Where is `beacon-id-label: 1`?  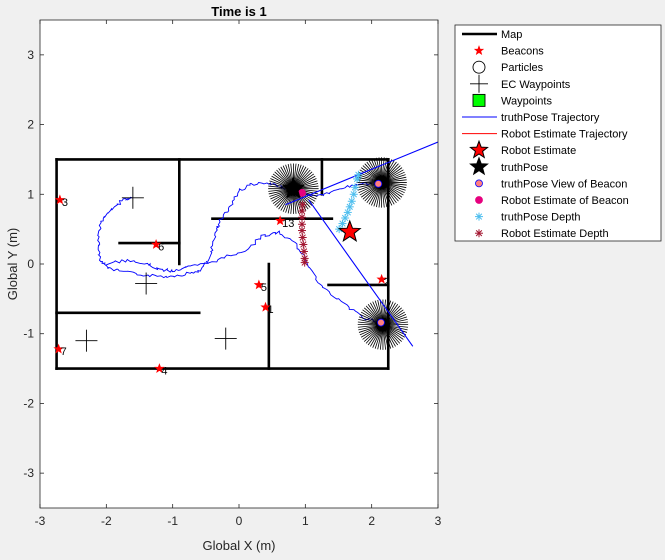
beacon-id-label: 1 is located at coordinates (271, 310).